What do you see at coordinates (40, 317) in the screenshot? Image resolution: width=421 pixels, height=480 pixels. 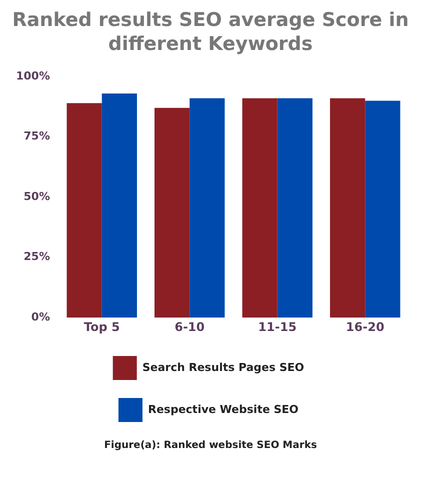 I see `y-tick-label: 0%` at bounding box center [40, 317].